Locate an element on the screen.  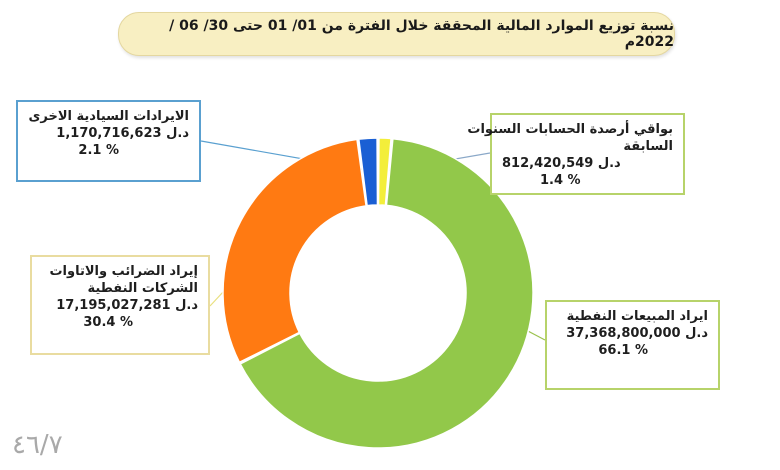
callout-balances-percent: 1.4 % is located at coordinates (560, 180).